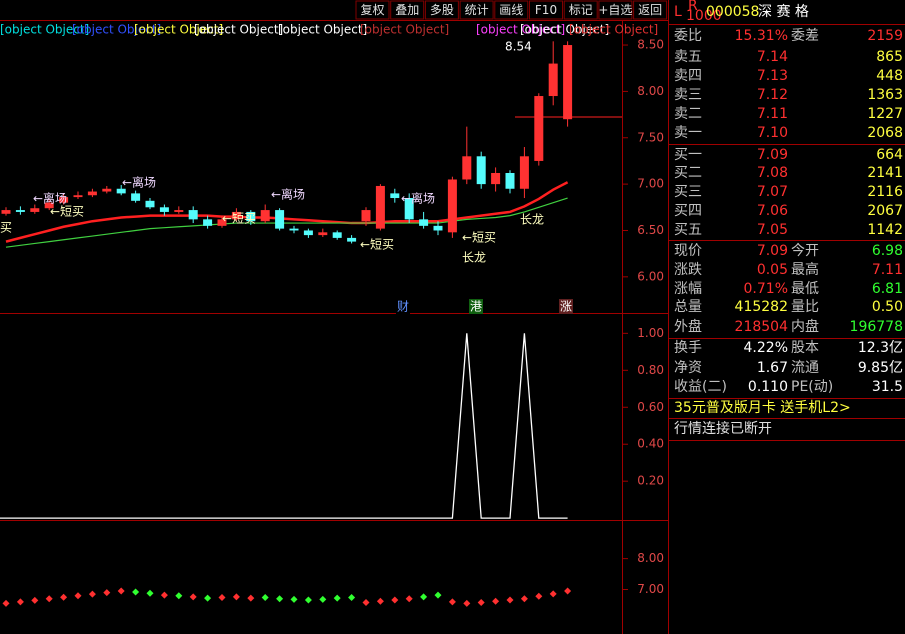  I want to click on order-price: 7.05, so click(772, 230).